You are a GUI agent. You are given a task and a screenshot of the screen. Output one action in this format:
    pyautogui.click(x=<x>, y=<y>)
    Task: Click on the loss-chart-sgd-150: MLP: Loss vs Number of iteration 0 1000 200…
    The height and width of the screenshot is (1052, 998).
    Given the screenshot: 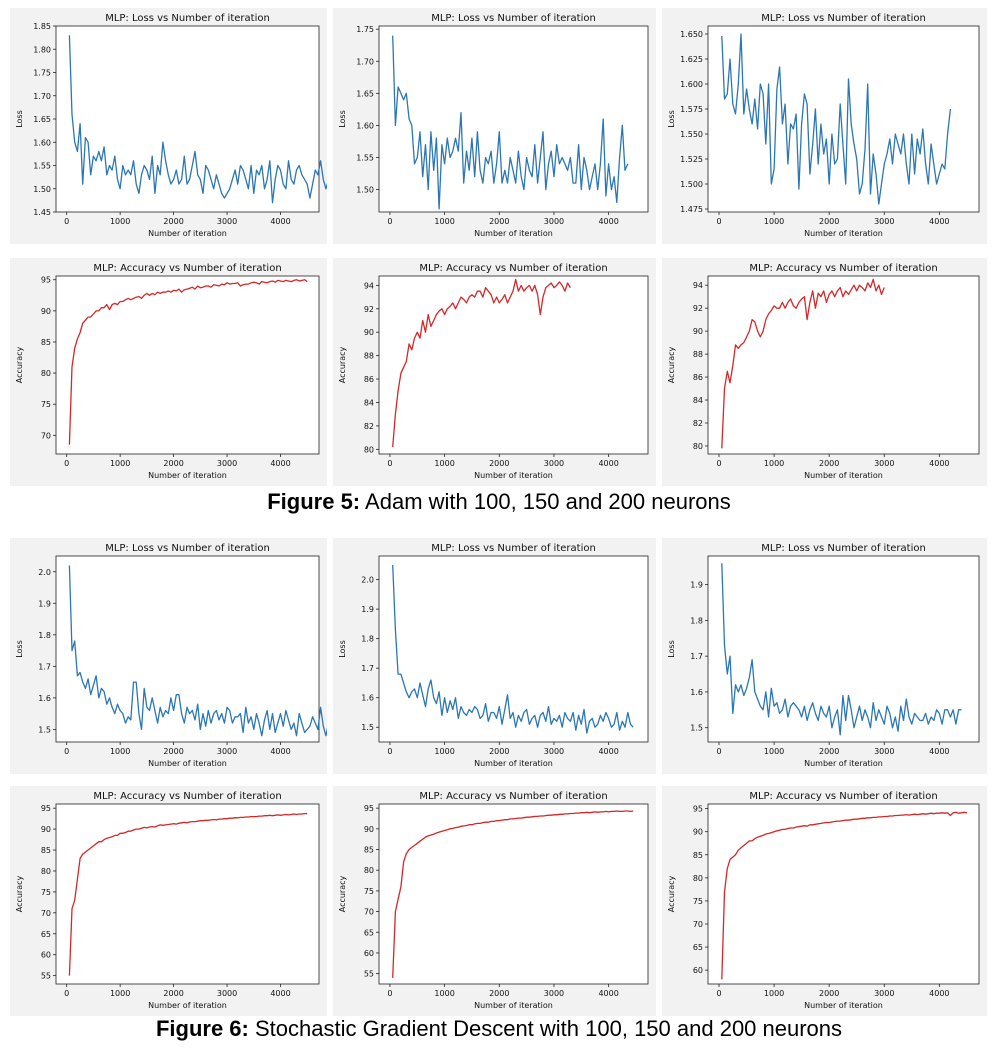 What is the action you would take?
    pyautogui.click(x=493, y=655)
    